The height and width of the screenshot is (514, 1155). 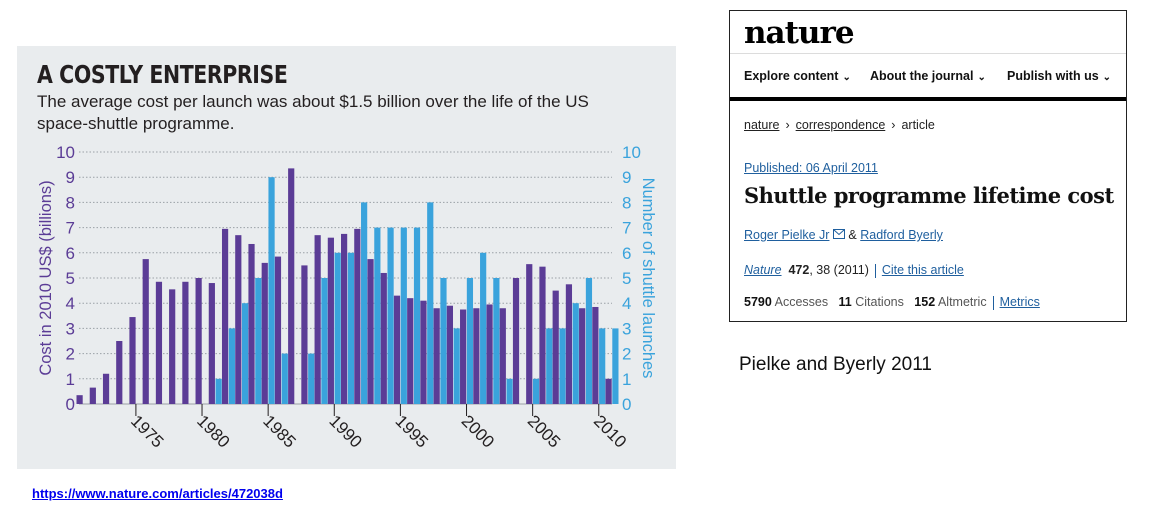 What do you see at coordinates (147, 431) in the screenshot?
I see `x-tick-label: 1975` at bounding box center [147, 431].